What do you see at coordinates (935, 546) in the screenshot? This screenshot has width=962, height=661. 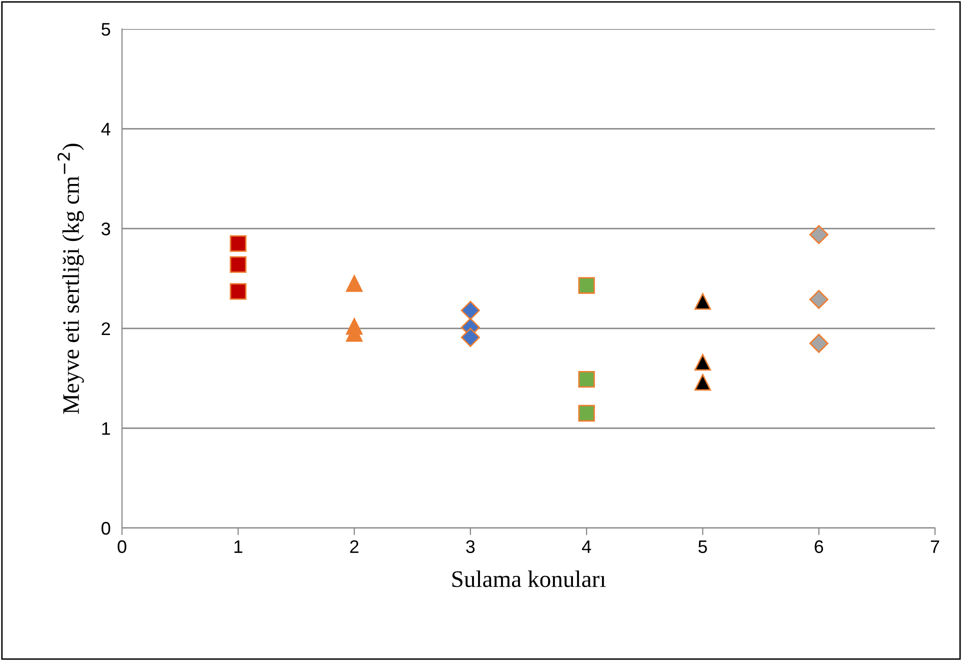 I see `x-tick-label: 7` at bounding box center [935, 546].